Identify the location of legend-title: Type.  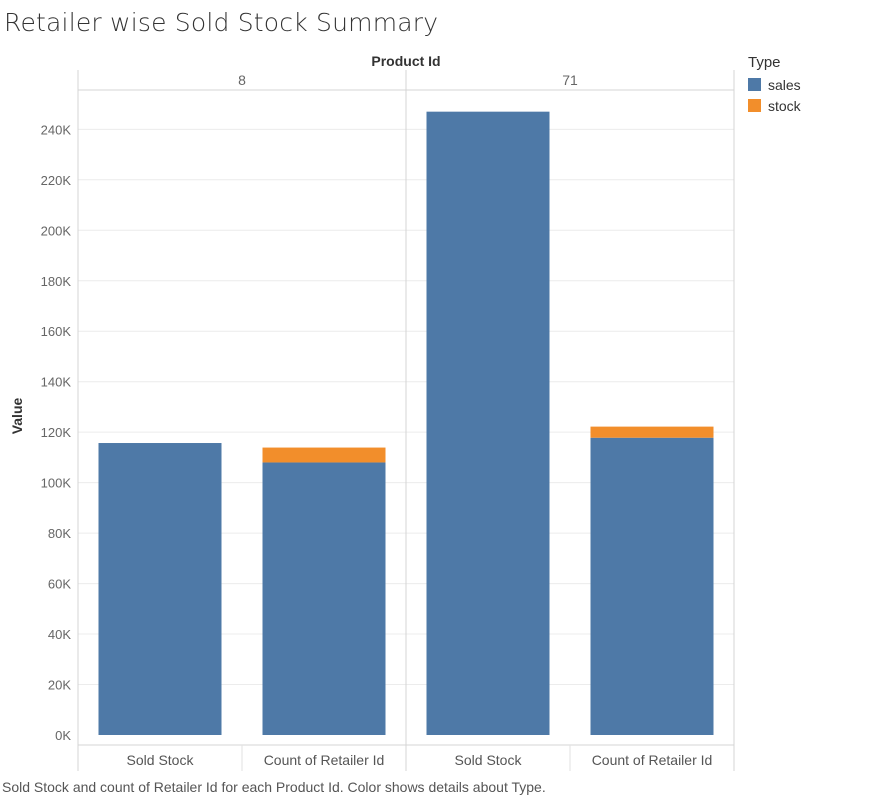
(764, 62).